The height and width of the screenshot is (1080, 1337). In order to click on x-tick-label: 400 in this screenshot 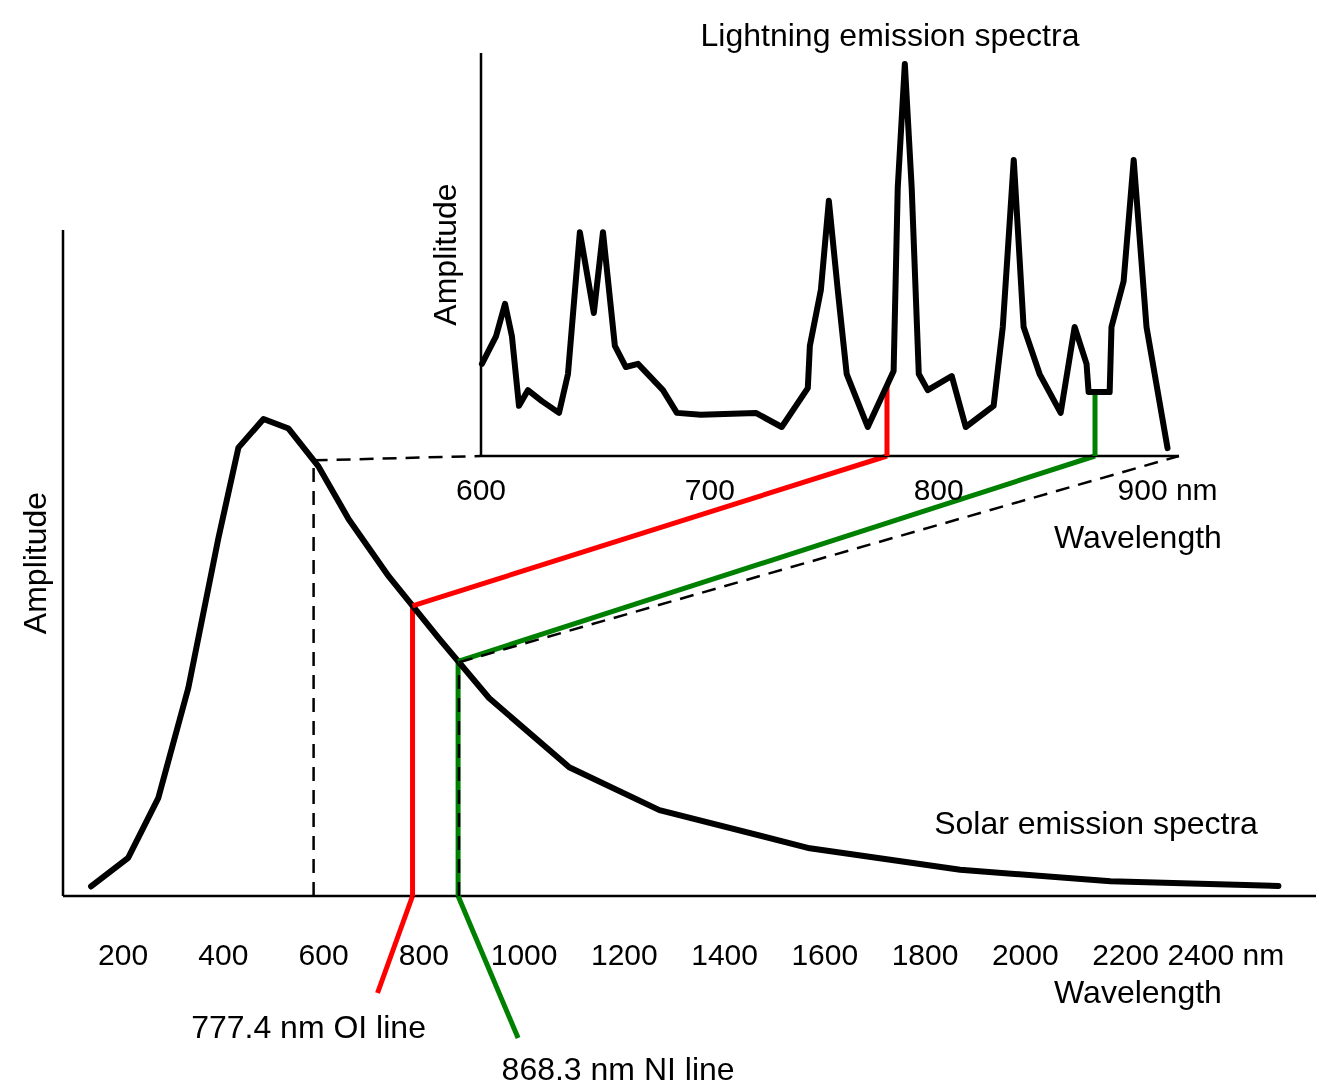, I will do `click(223, 954)`.